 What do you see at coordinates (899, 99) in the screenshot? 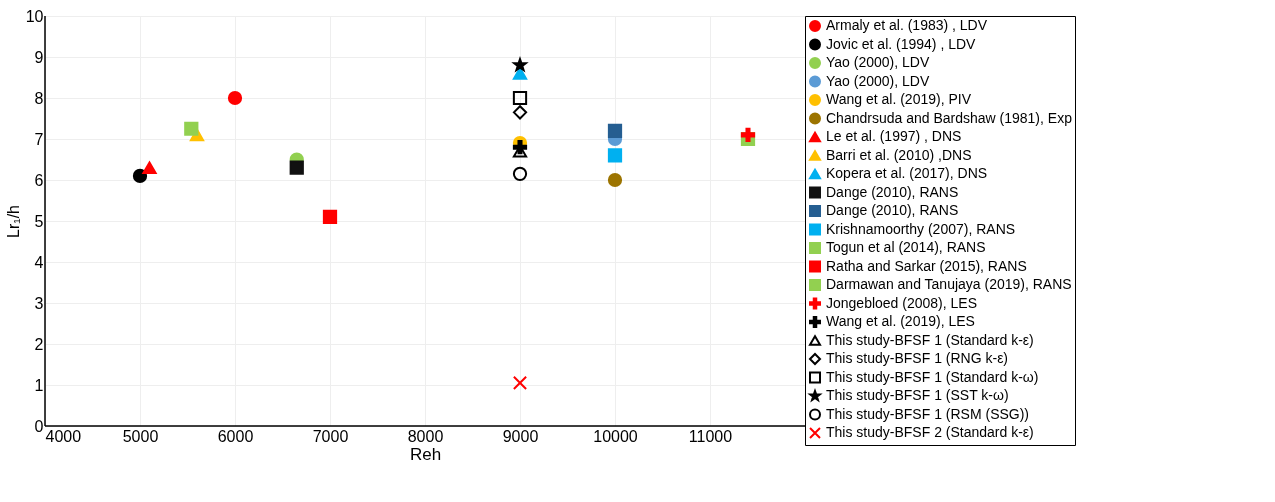
I see `legend-label: Wang et al. (2019), PIV` at bounding box center [899, 99].